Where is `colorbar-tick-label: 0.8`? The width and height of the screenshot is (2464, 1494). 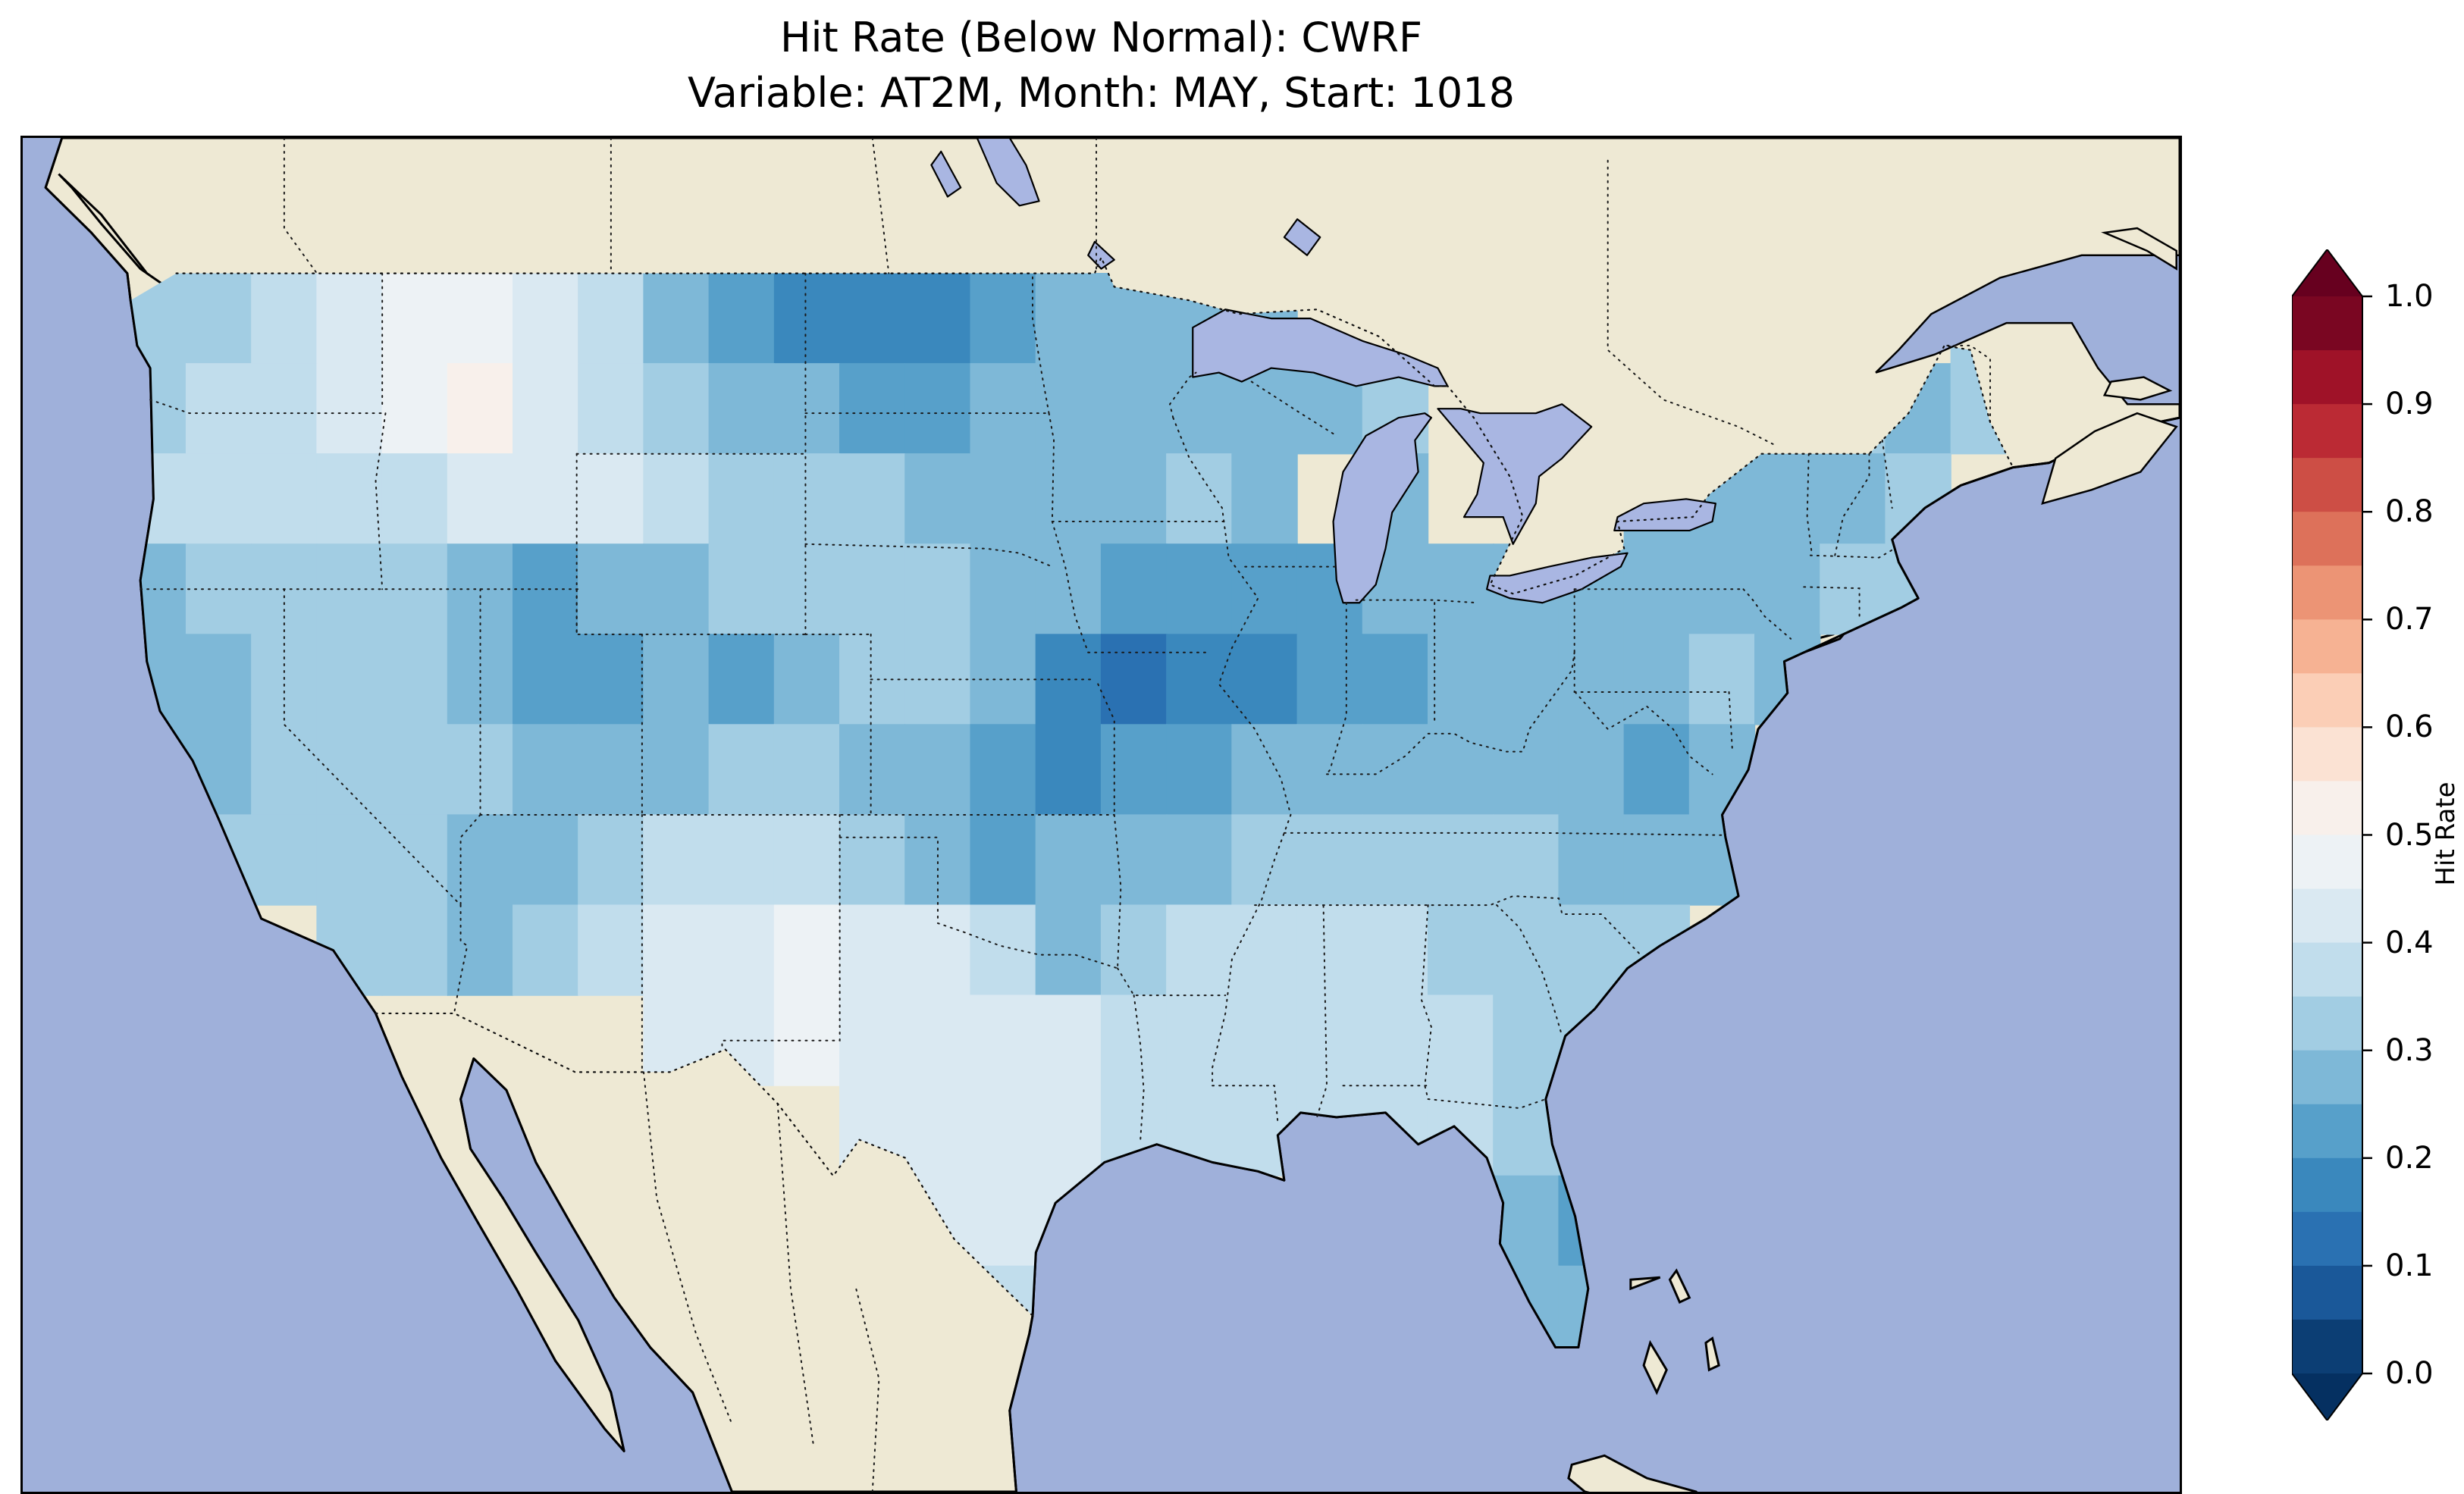
colorbar-tick-label: 0.8 is located at coordinates (2410, 512).